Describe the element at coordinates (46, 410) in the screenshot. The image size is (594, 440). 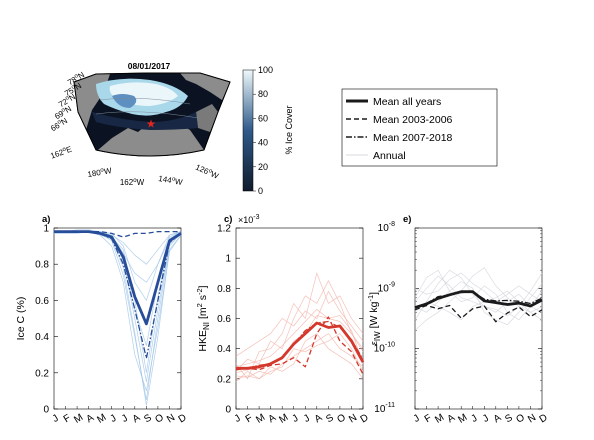
I see `y-tick-label: 0` at that location.